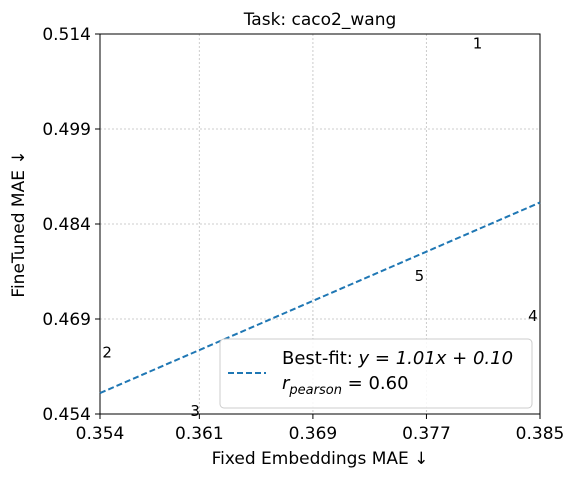 Image resolution: width=577 pixels, height=478 pixels. I want to click on y-tick-label: 0.514, so click(66, 35).